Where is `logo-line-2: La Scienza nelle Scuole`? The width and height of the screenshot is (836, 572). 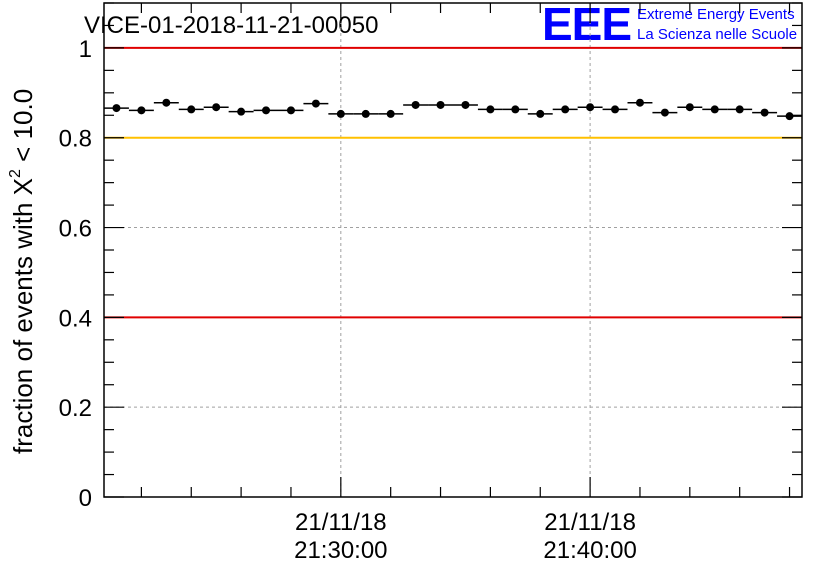 logo-line-2: La Scienza nelle Scuole is located at coordinates (717, 34).